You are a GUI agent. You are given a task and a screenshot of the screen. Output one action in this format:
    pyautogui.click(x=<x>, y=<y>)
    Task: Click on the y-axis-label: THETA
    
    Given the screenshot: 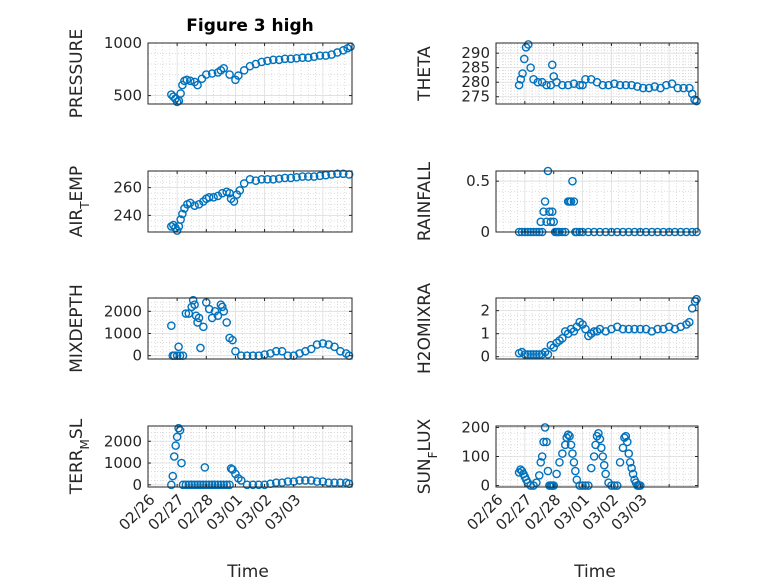 What is the action you would take?
    pyautogui.click(x=425, y=74)
    